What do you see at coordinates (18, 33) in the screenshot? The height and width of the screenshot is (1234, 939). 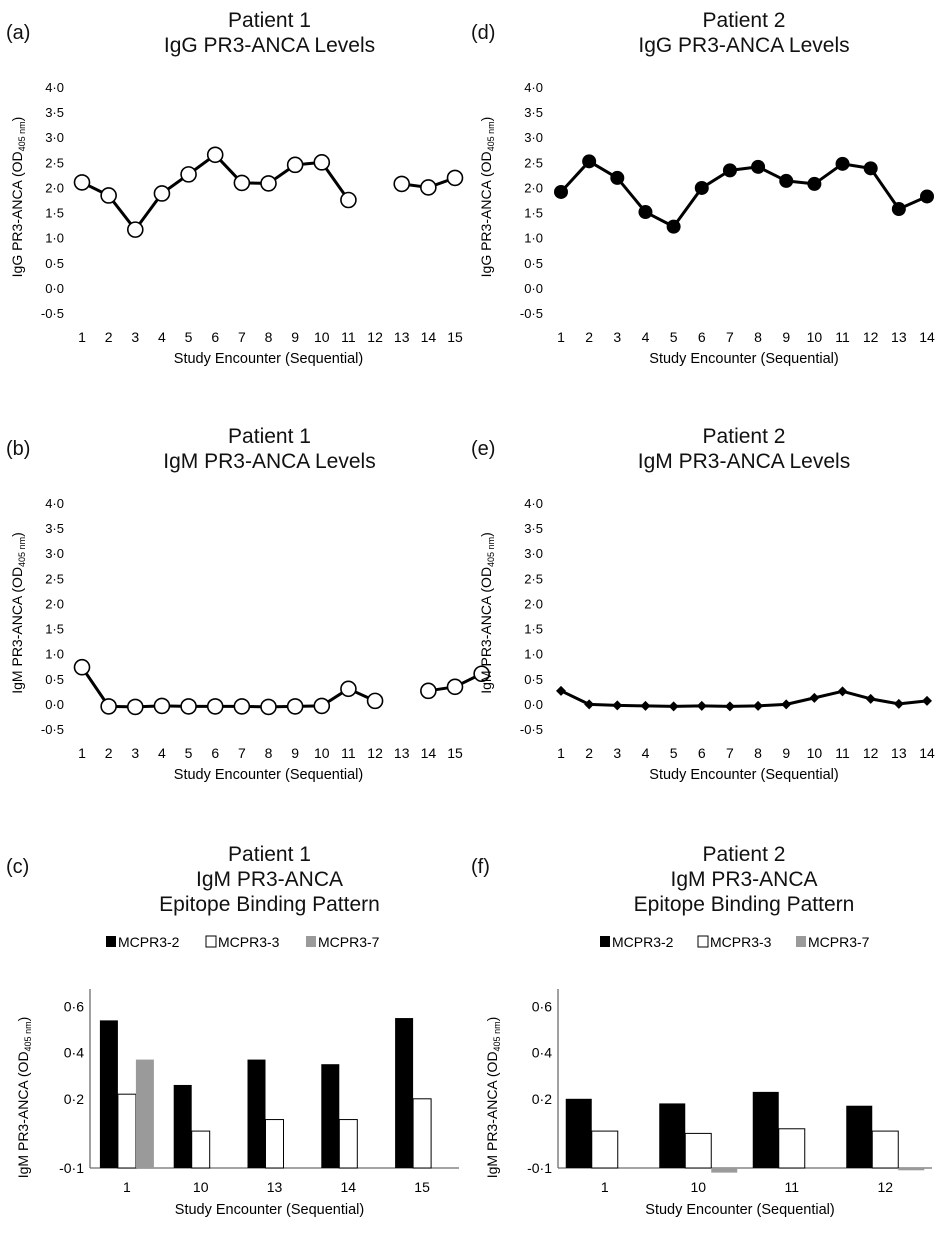 I see `panel-label: (a)` at bounding box center [18, 33].